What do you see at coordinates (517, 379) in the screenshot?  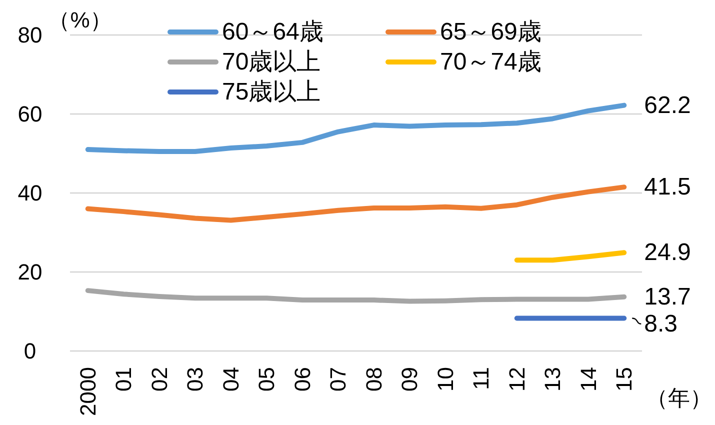 I see `x-tick-label: 12` at bounding box center [517, 379].